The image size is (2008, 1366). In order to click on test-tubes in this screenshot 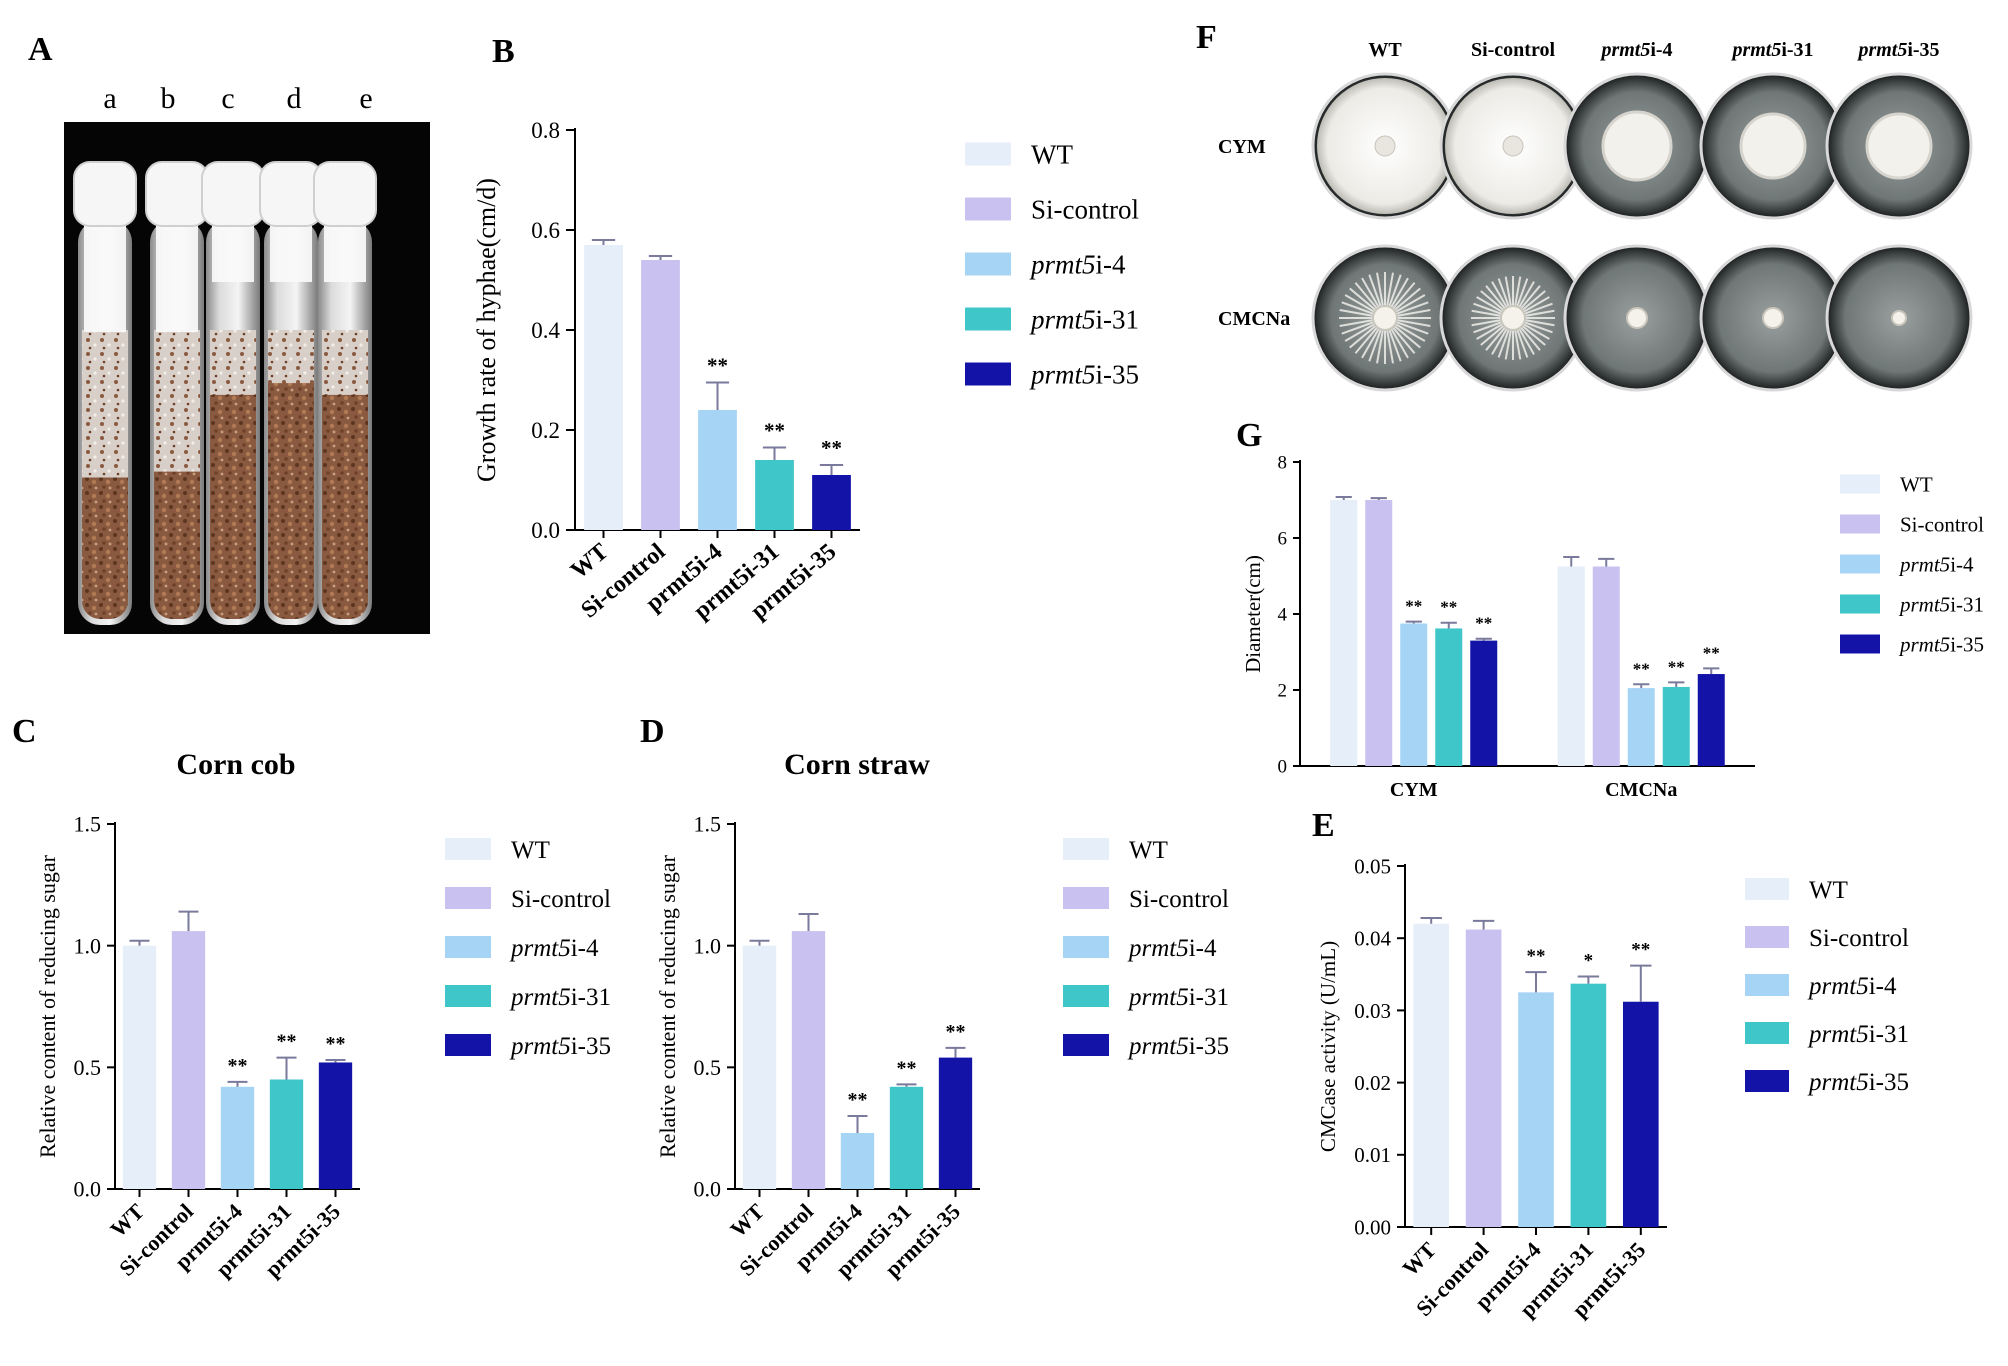, I will do `click(225, 393)`.